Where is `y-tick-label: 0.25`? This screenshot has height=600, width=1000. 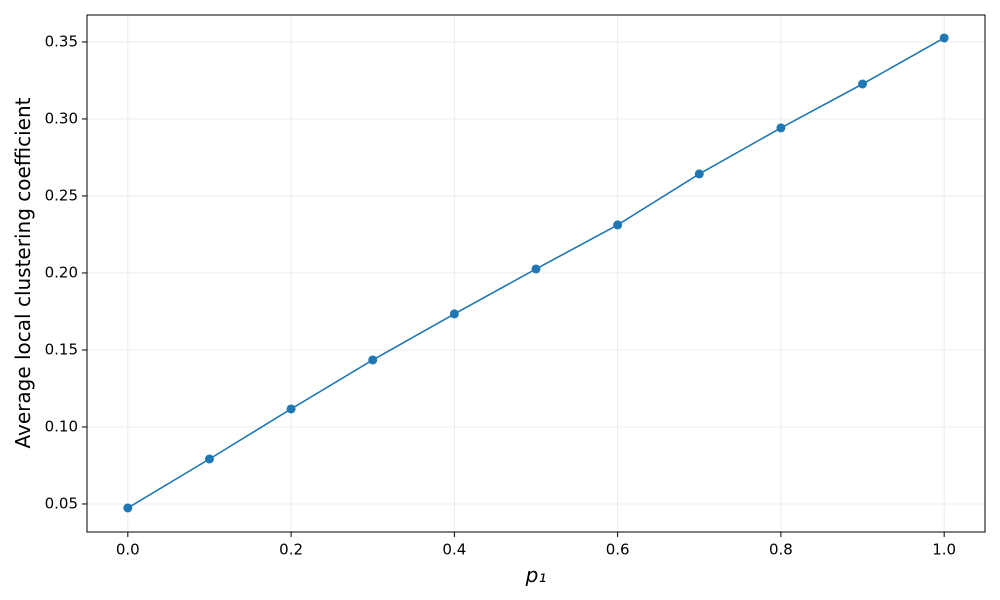
y-tick-label: 0.25 is located at coordinates (61, 195).